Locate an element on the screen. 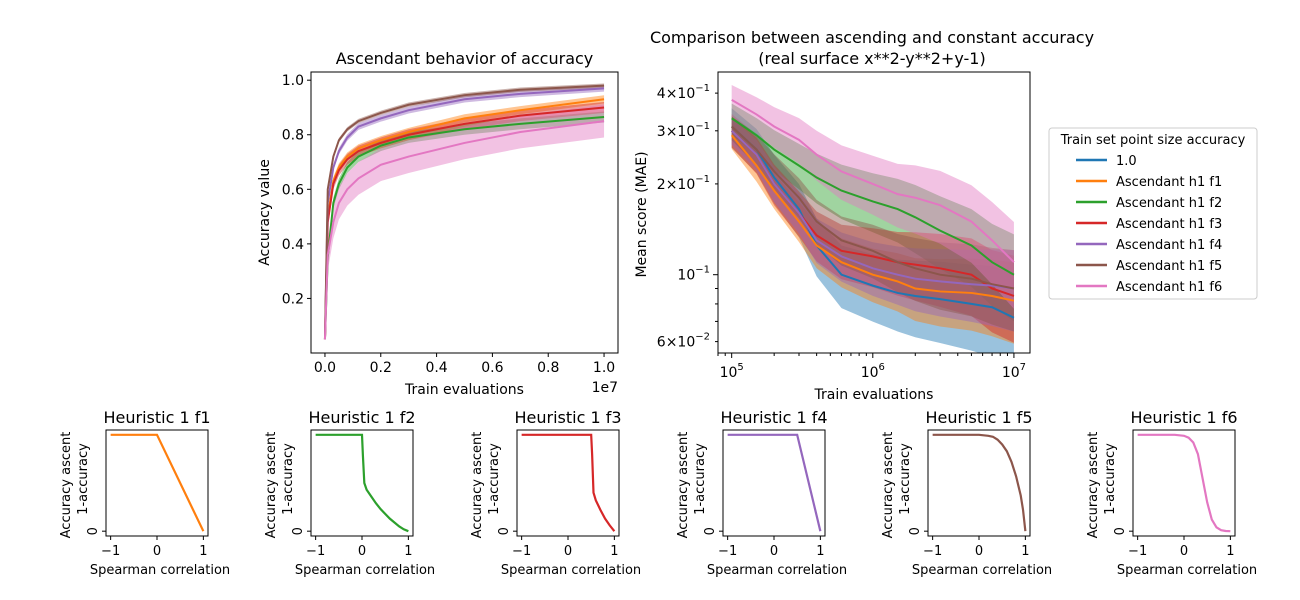  comparison-plot-area is located at coordinates (872, 218).